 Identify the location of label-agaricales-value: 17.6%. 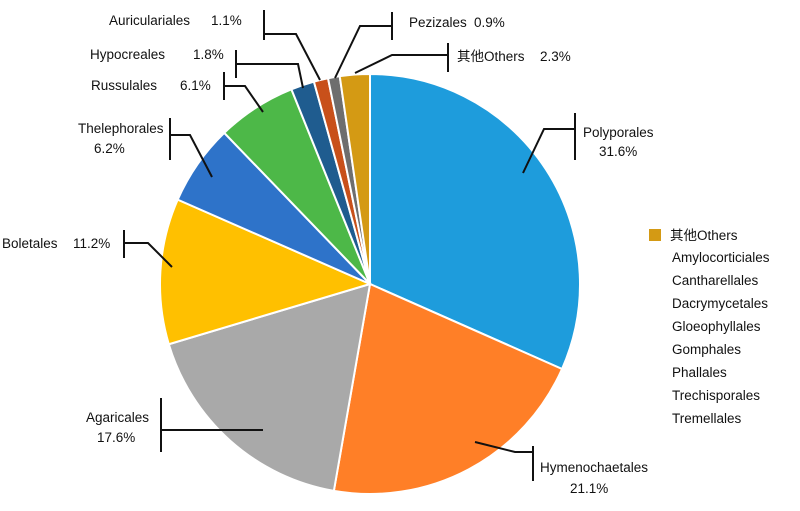
(116, 437).